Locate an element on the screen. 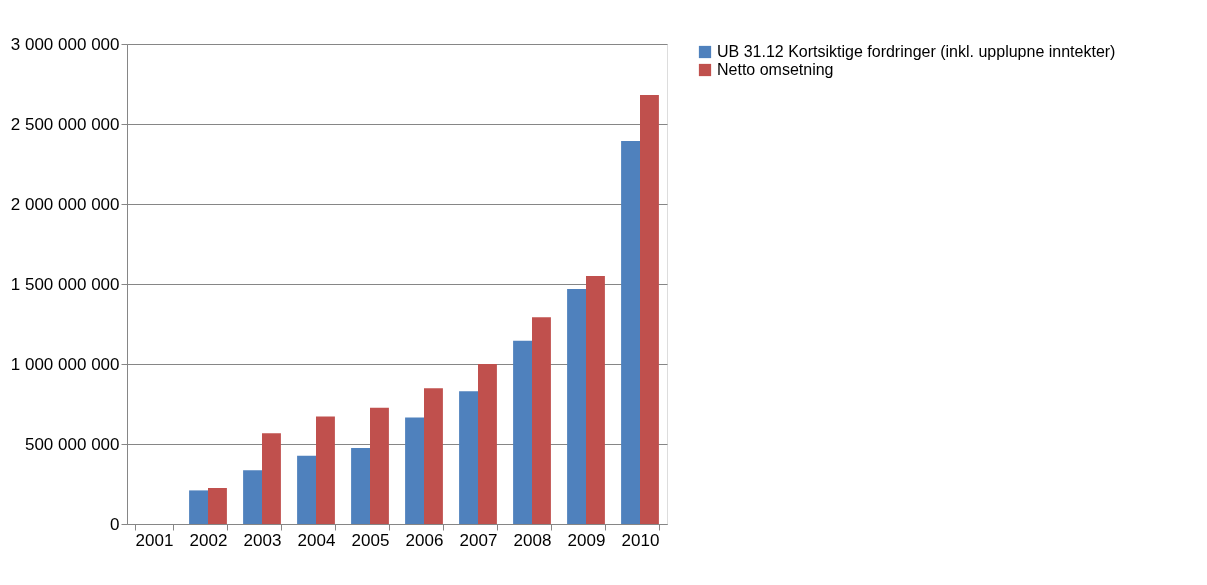 The width and height of the screenshot is (1207, 585). x-tick-label: 2001 is located at coordinates (154, 540).